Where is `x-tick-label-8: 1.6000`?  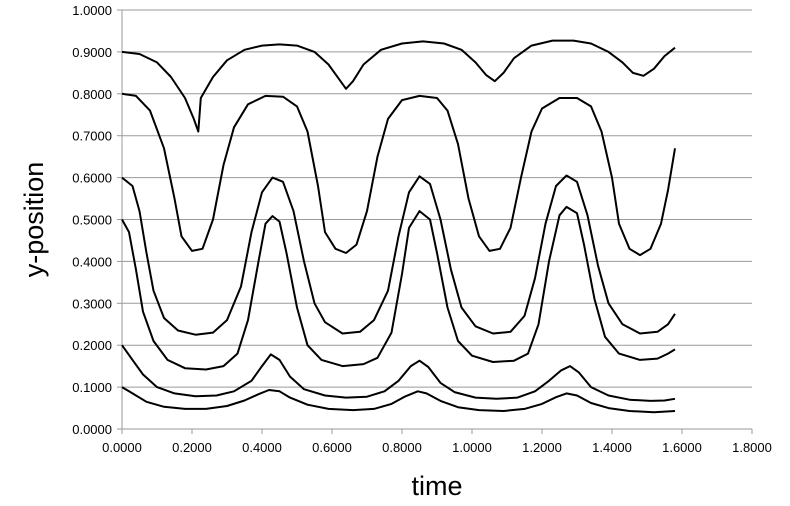 x-tick-label-8: 1.6000 is located at coordinates (682, 447).